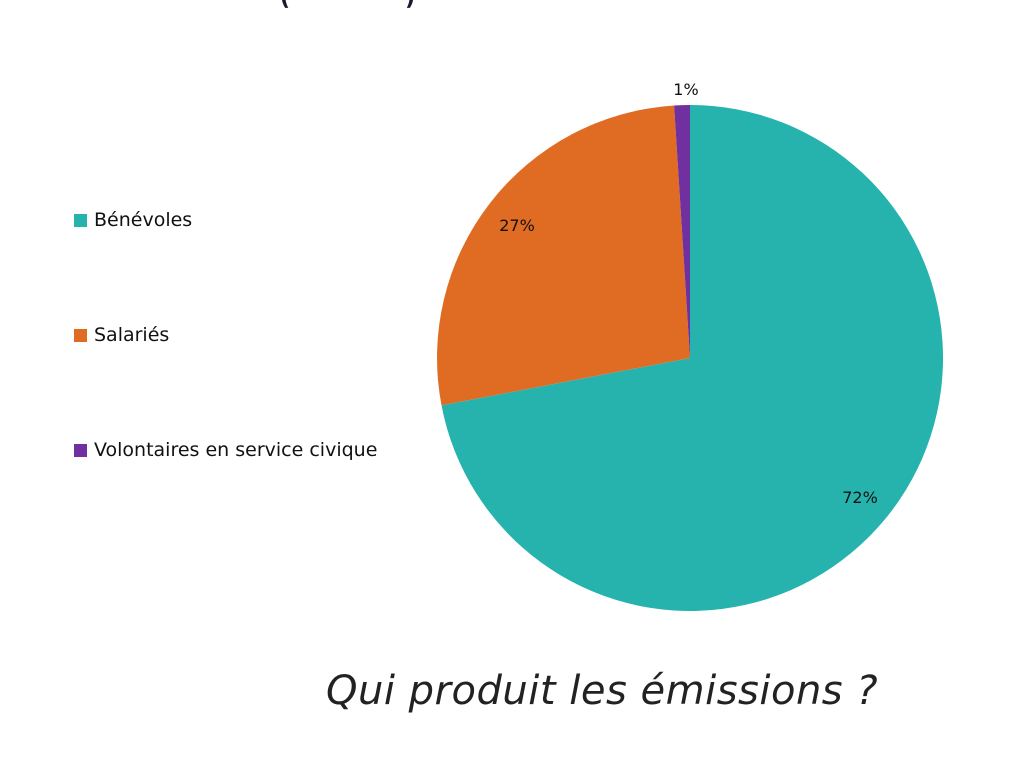  Describe the element at coordinates (682, 231) in the screenshot. I see `slice-volontaires` at that location.